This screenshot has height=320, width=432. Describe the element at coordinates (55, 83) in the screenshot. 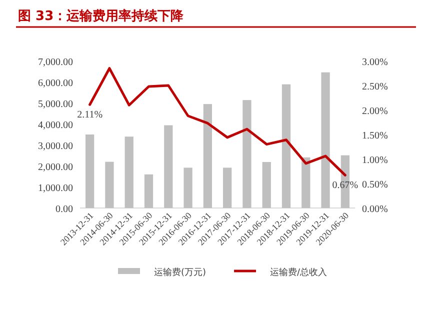

I see `y-tick-label: 6,000.00` at that location.